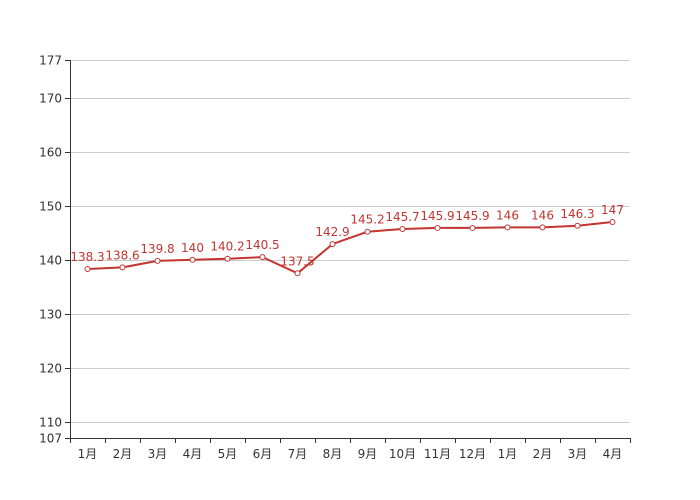  What do you see at coordinates (50, 423) in the screenshot?
I see `y-tick-label: 110` at bounding box center [50, 423].